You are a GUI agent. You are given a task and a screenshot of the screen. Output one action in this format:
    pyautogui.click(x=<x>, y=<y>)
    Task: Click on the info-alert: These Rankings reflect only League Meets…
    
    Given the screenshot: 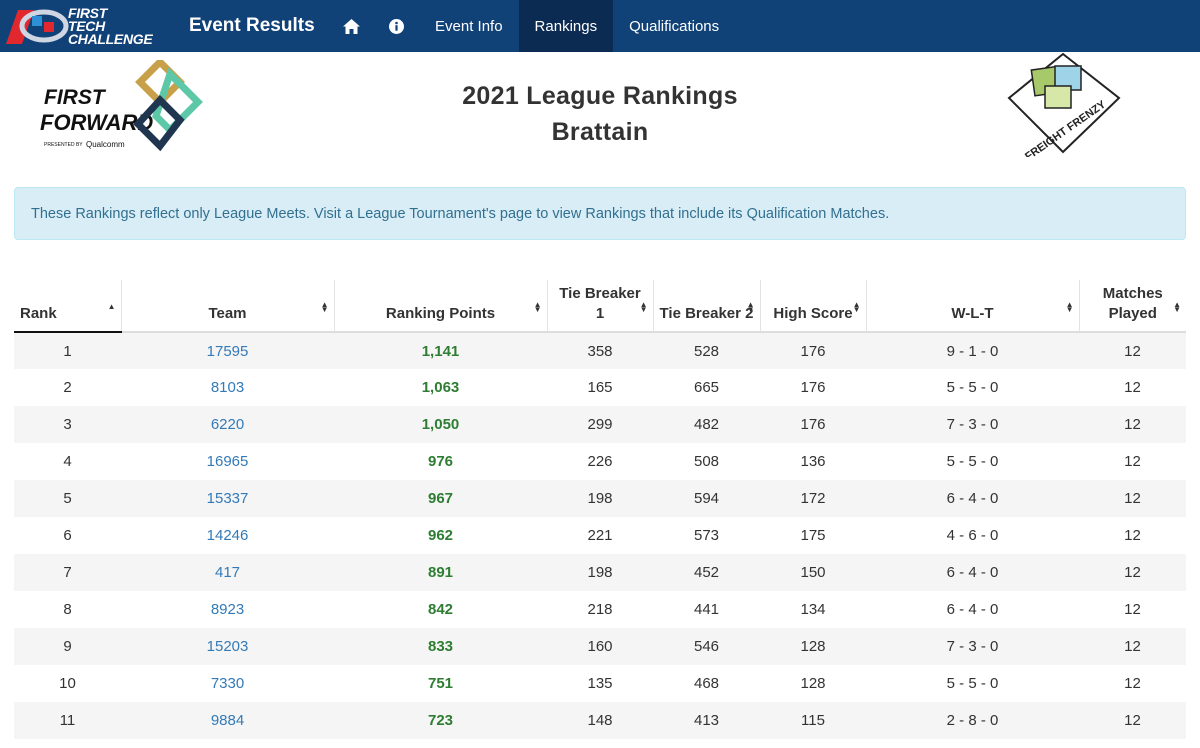 What is the action you would take?
    pyautogui.click(x=600, y=213)
    